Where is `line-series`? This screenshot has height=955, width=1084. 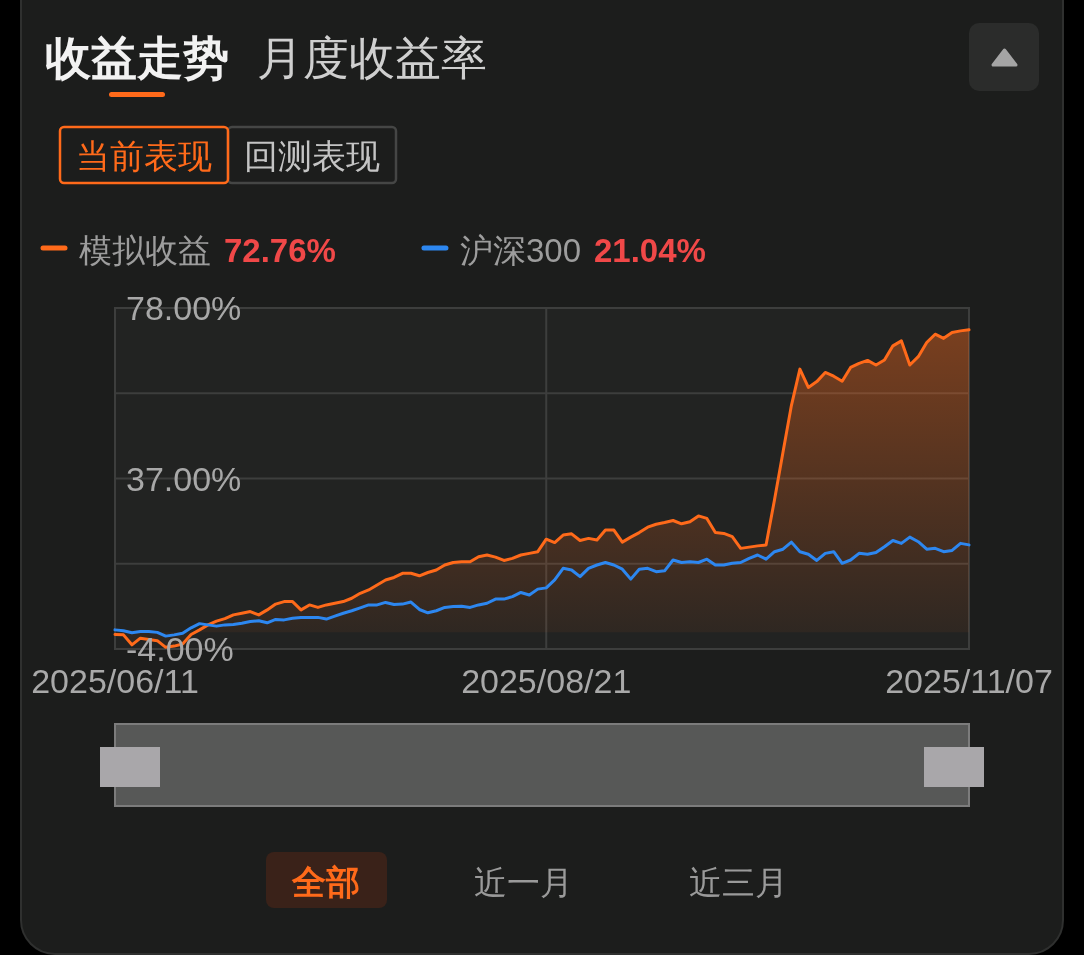 line-series is located at coordinates (542, 586).